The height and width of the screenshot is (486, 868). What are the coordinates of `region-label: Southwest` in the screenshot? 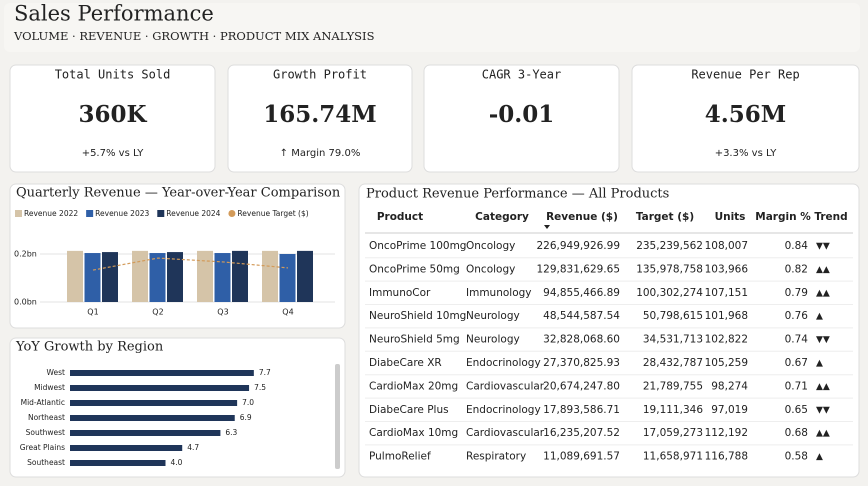 It's located at (45, 432).